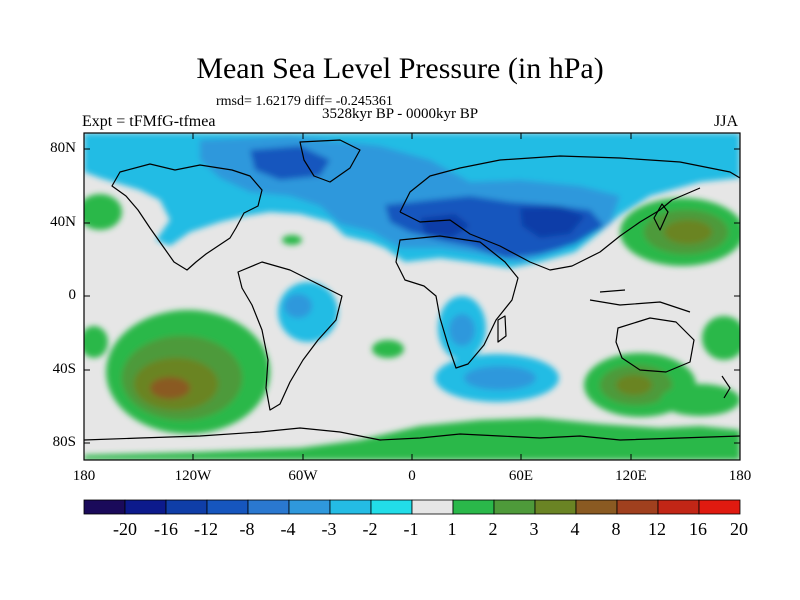 The height and width of the screenshot is (600, 800). I want to click on colorbar-label: -8, so click(247, 529).